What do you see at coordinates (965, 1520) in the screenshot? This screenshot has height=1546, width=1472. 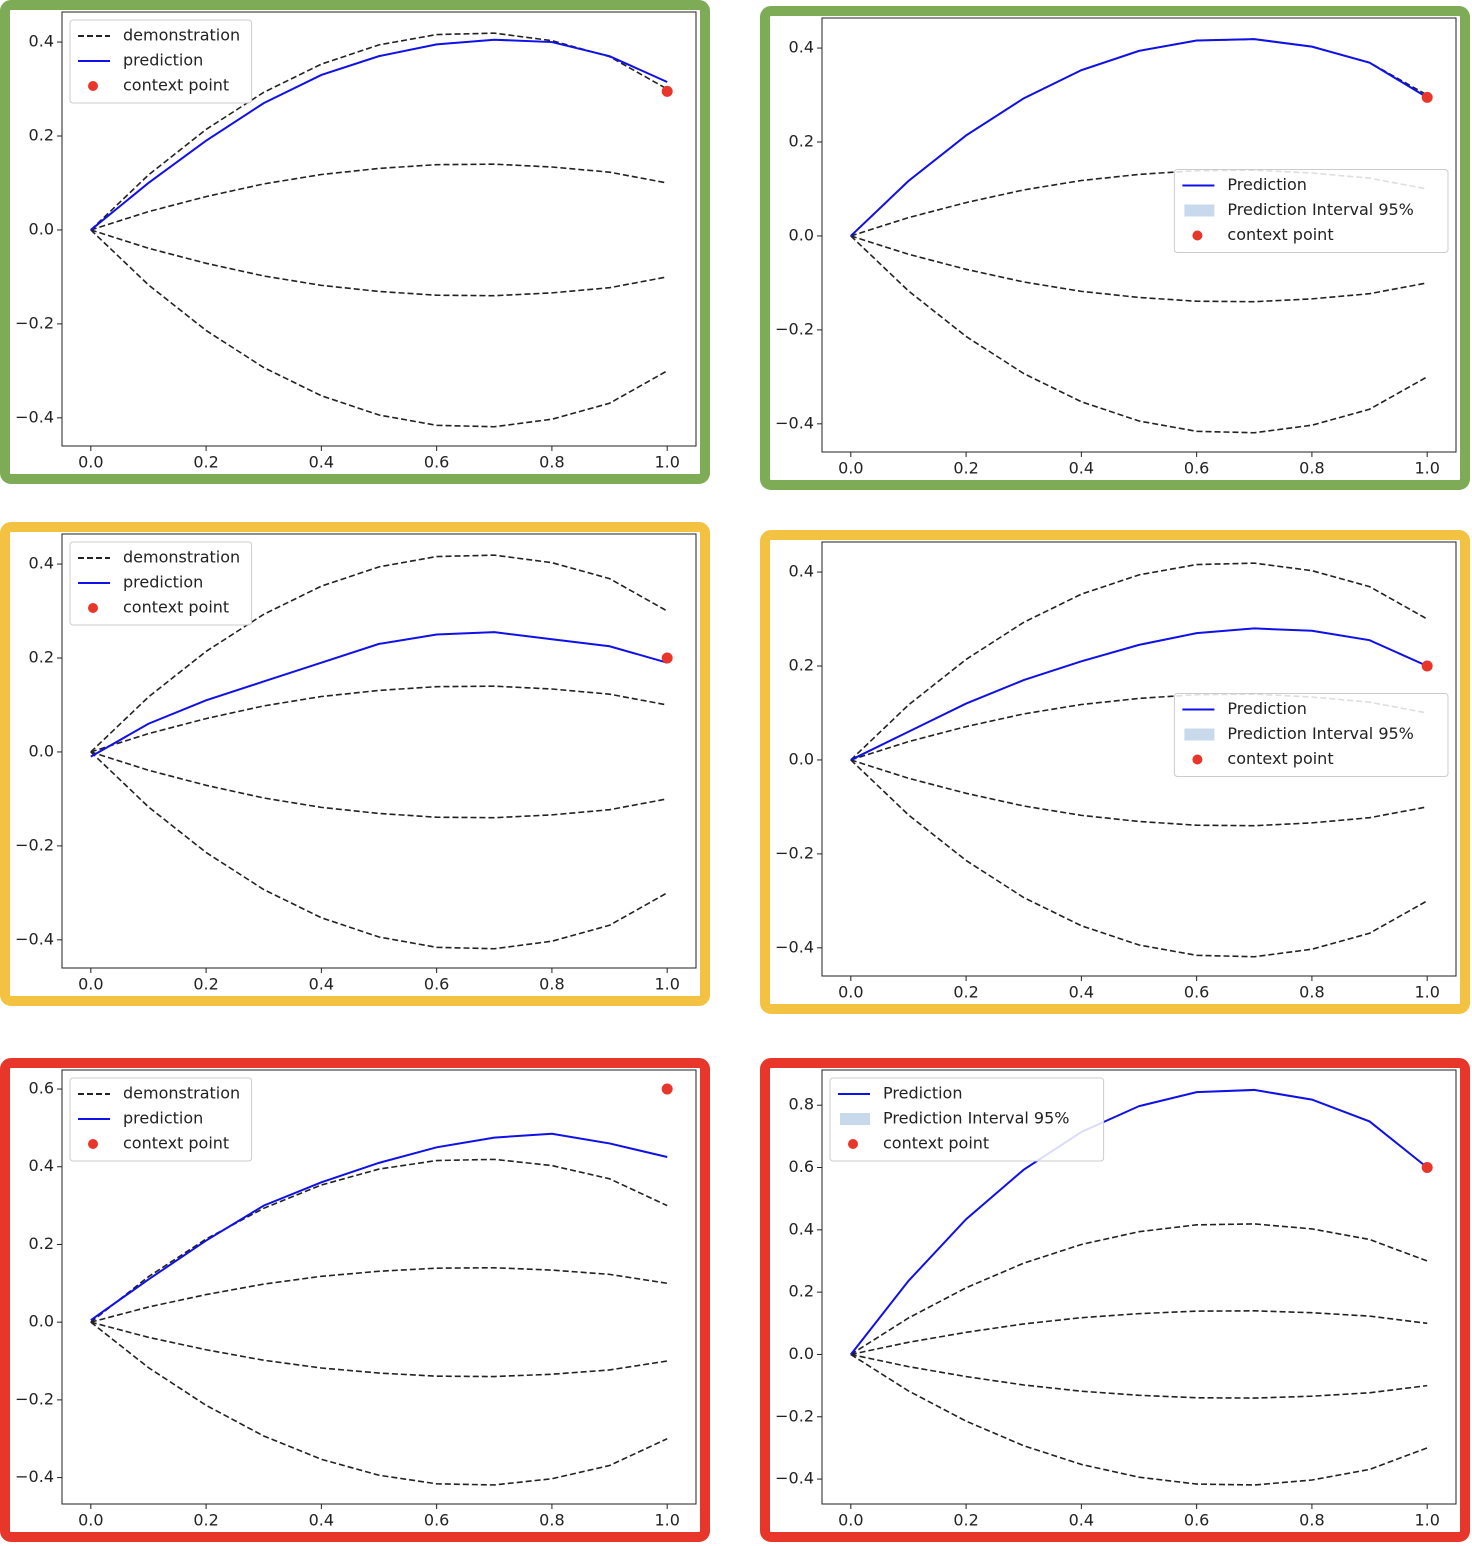 I see `x-tick-label: 0.2` at bounding box center [965, 1520].